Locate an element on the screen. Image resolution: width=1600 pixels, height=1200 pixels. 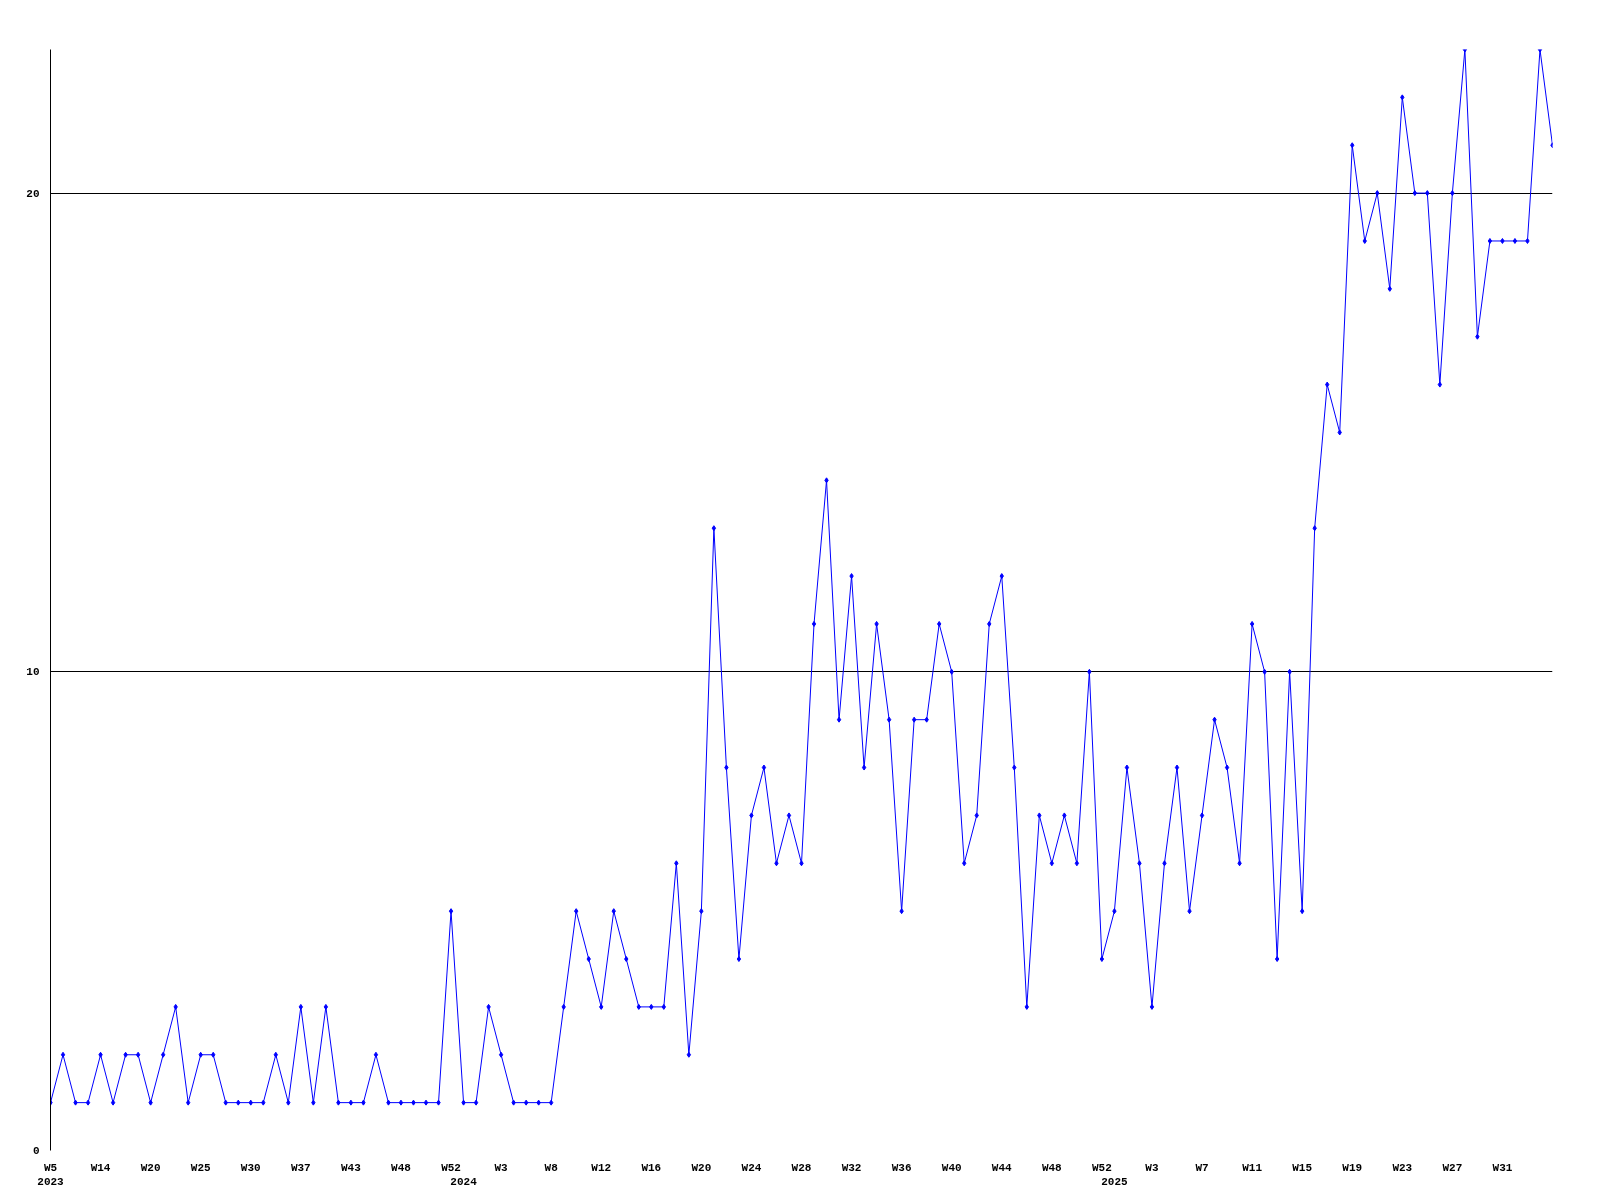
x-tick-label: W36 is located at coordinates (901, 1167).